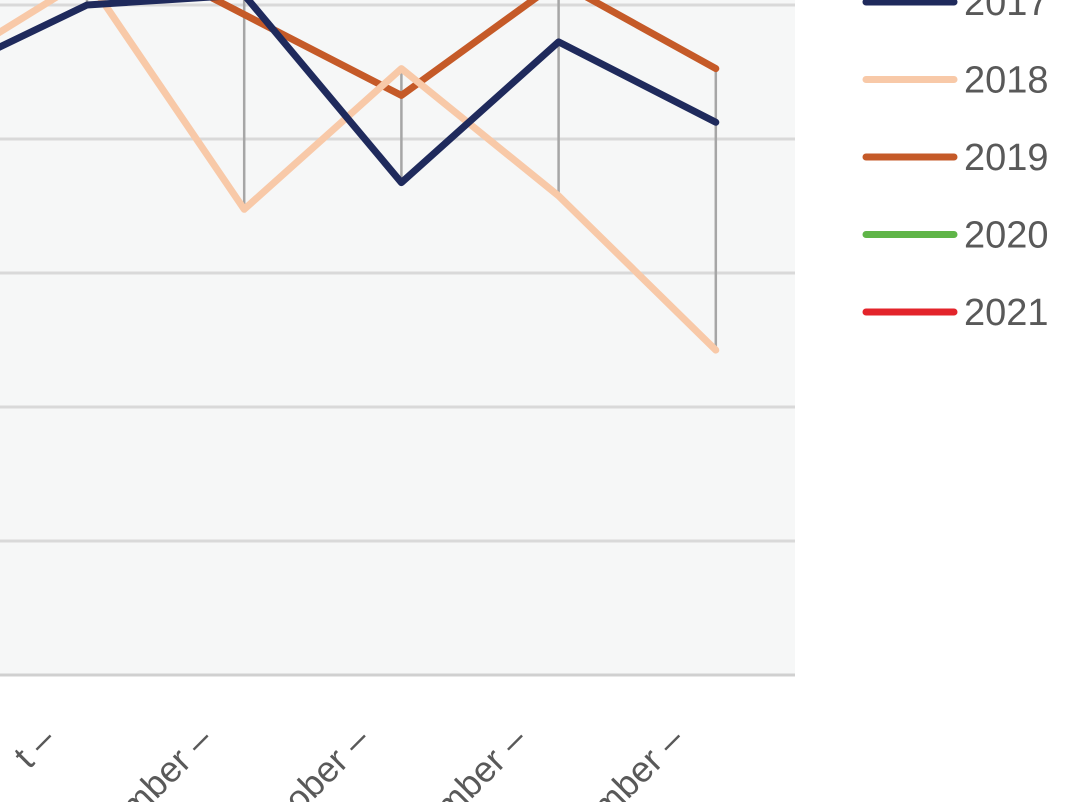 This screenshot has height=802, width=1072. I want to click on x-axis-tick-labels: t – mber – ober – mber – mber –, so click(348, 760).